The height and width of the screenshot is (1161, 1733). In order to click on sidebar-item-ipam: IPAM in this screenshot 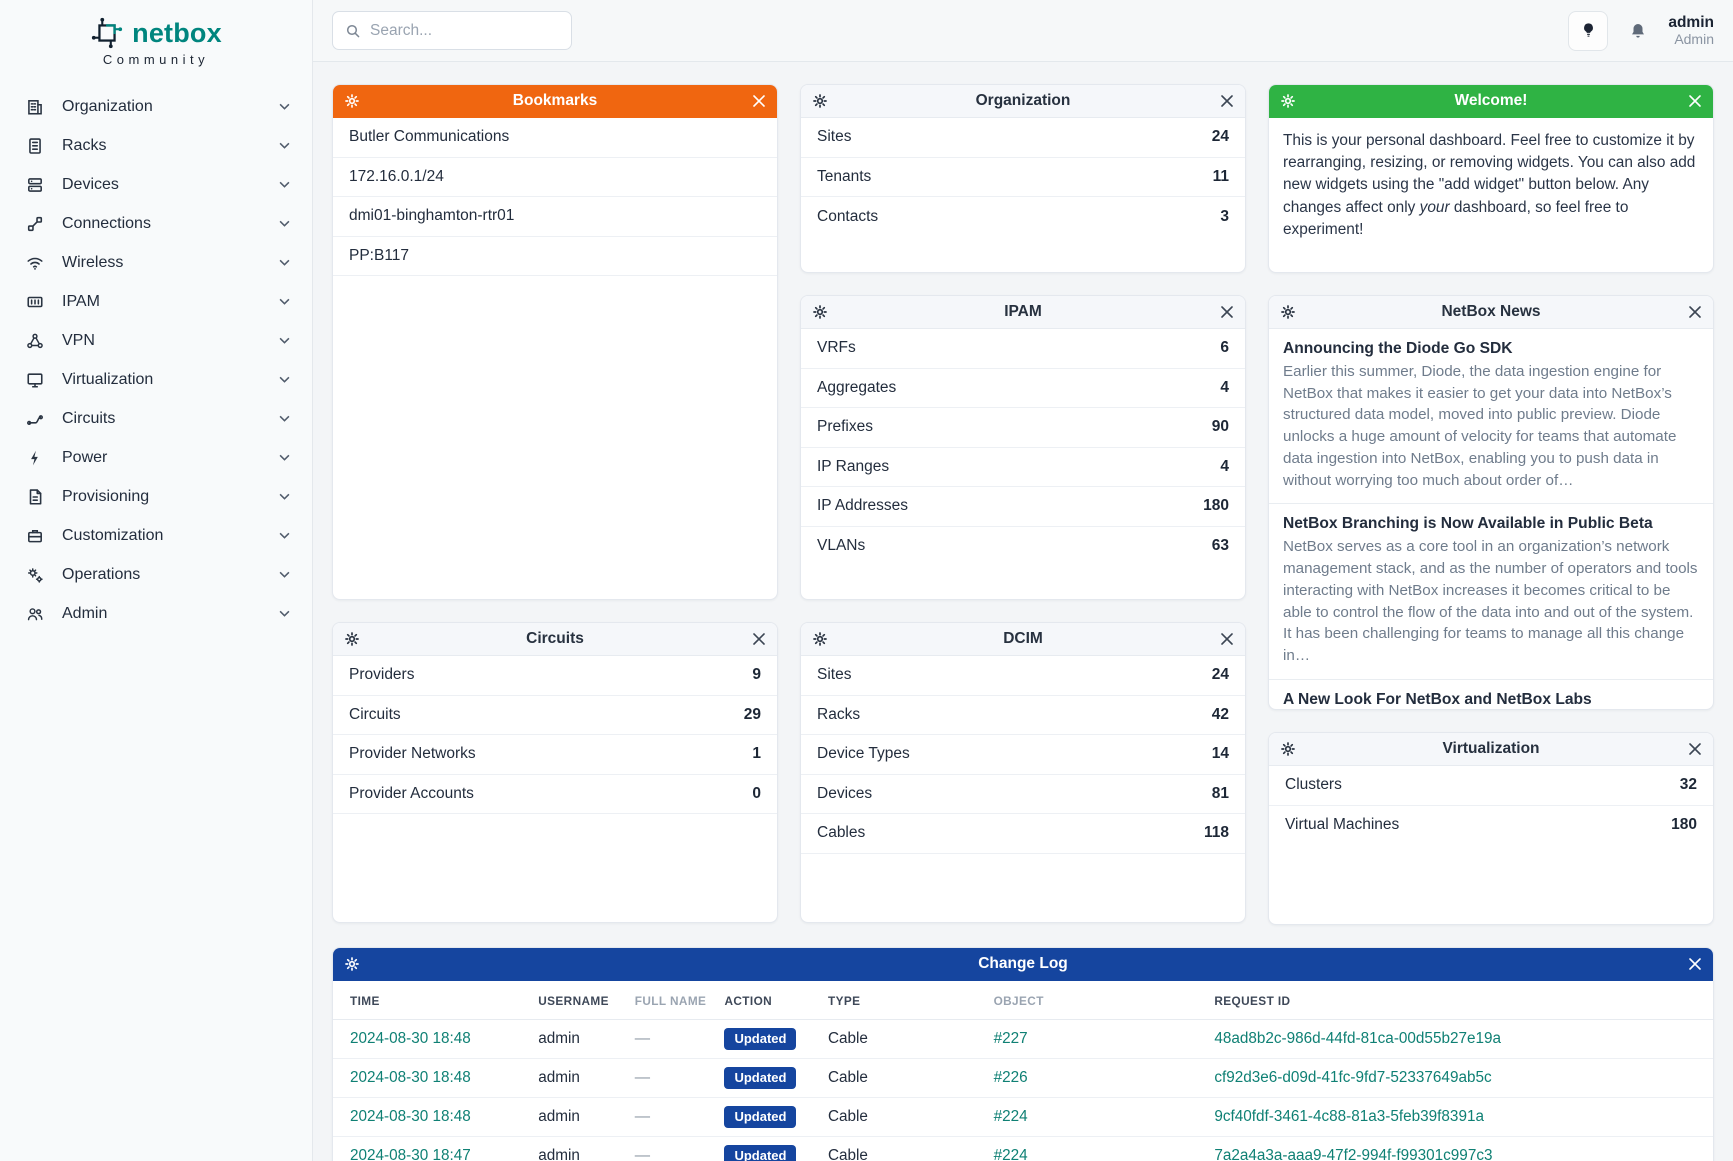, I will do `click(156, 301)`.